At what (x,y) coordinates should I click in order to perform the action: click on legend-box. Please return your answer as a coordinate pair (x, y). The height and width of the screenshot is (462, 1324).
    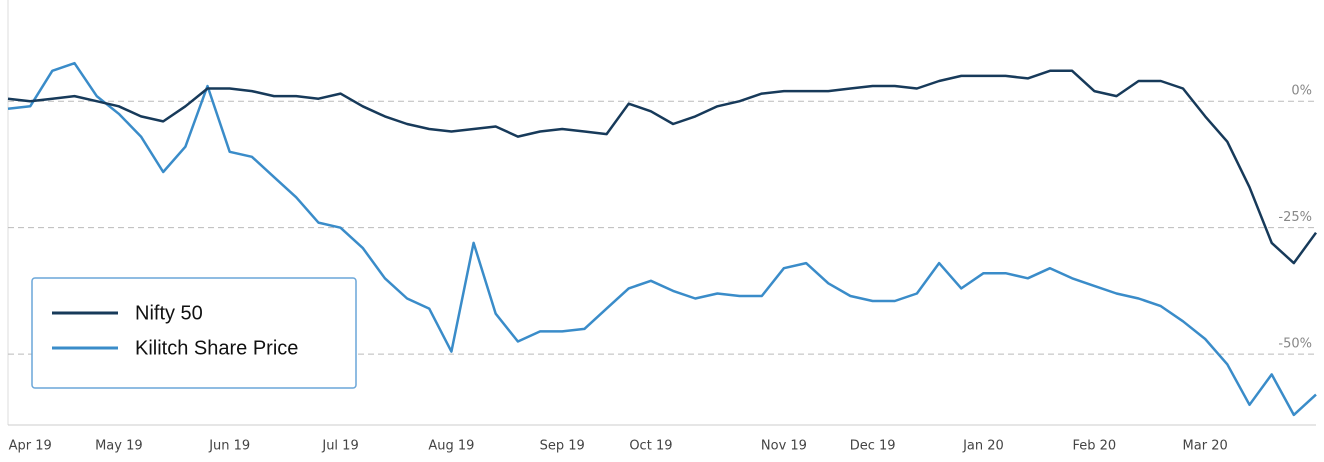
    Looking at the image, I should click on (194, 333).